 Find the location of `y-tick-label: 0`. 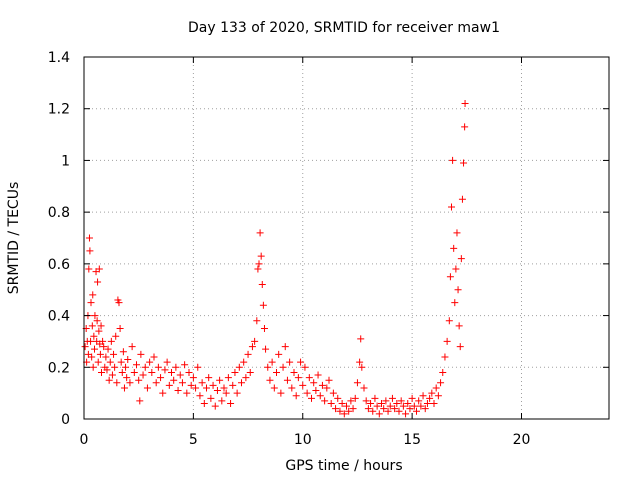

y-tick-label: 0 is located at coordinates (65, 420).